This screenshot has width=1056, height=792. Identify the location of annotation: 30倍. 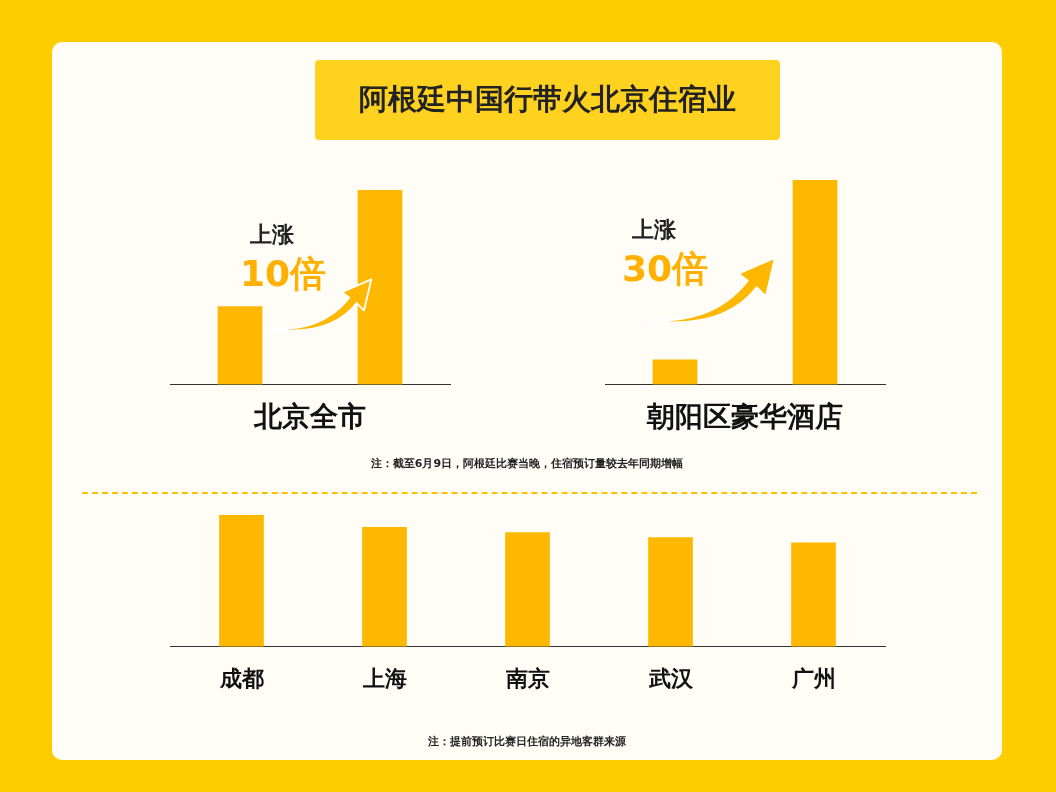
(665, 269).